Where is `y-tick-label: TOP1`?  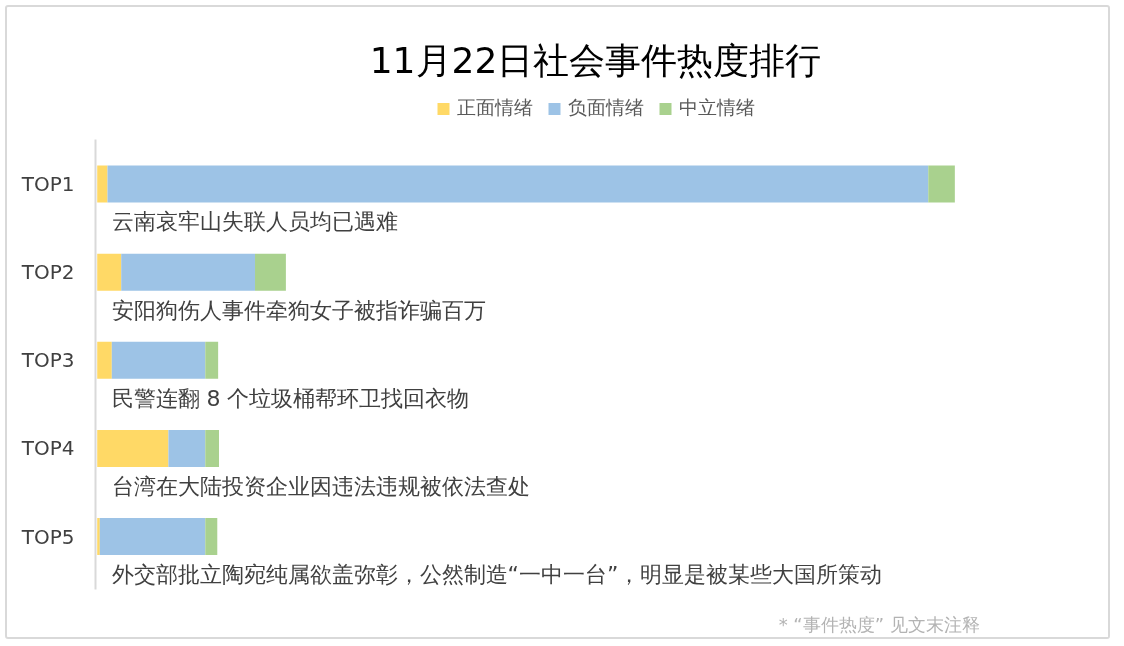 y-tick-label: TOP1 is located at coordinates (47, 184).